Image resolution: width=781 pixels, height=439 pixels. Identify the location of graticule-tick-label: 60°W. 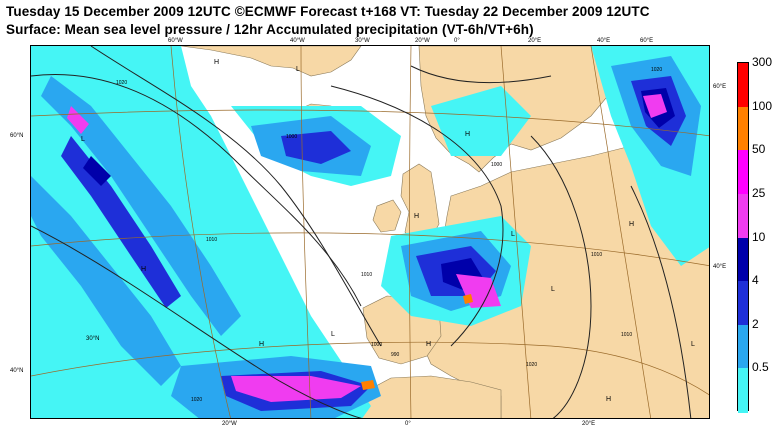
(175, 41).